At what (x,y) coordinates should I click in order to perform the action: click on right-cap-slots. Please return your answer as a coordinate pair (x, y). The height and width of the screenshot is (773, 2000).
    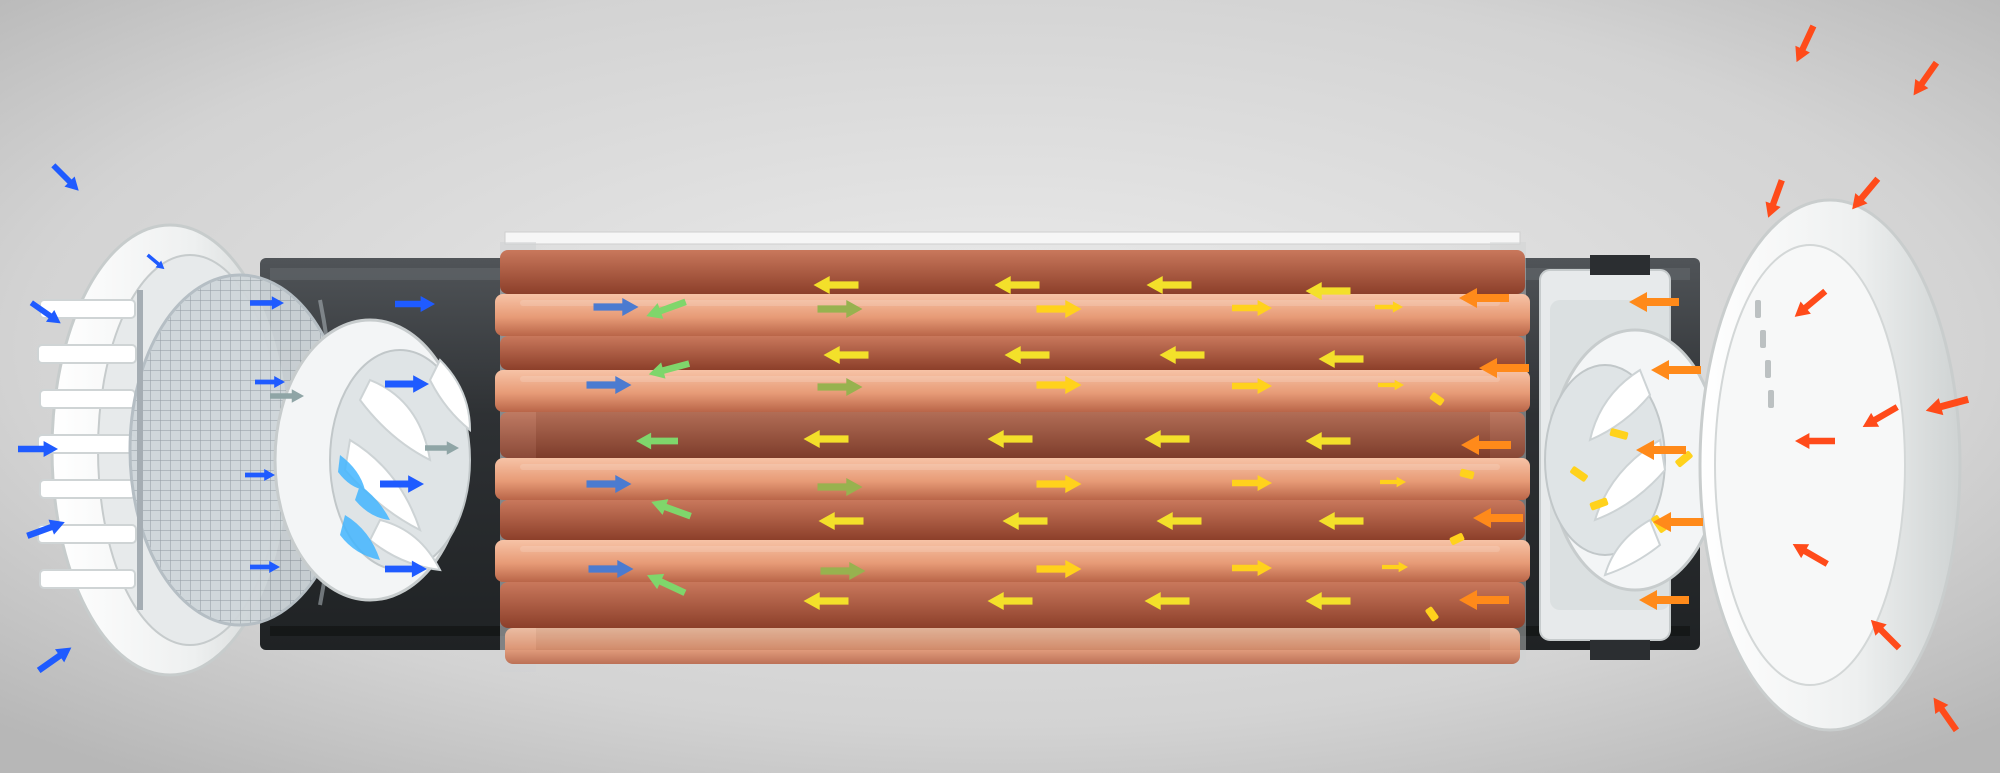
    Looking at the image, I should click on (1764, 354).